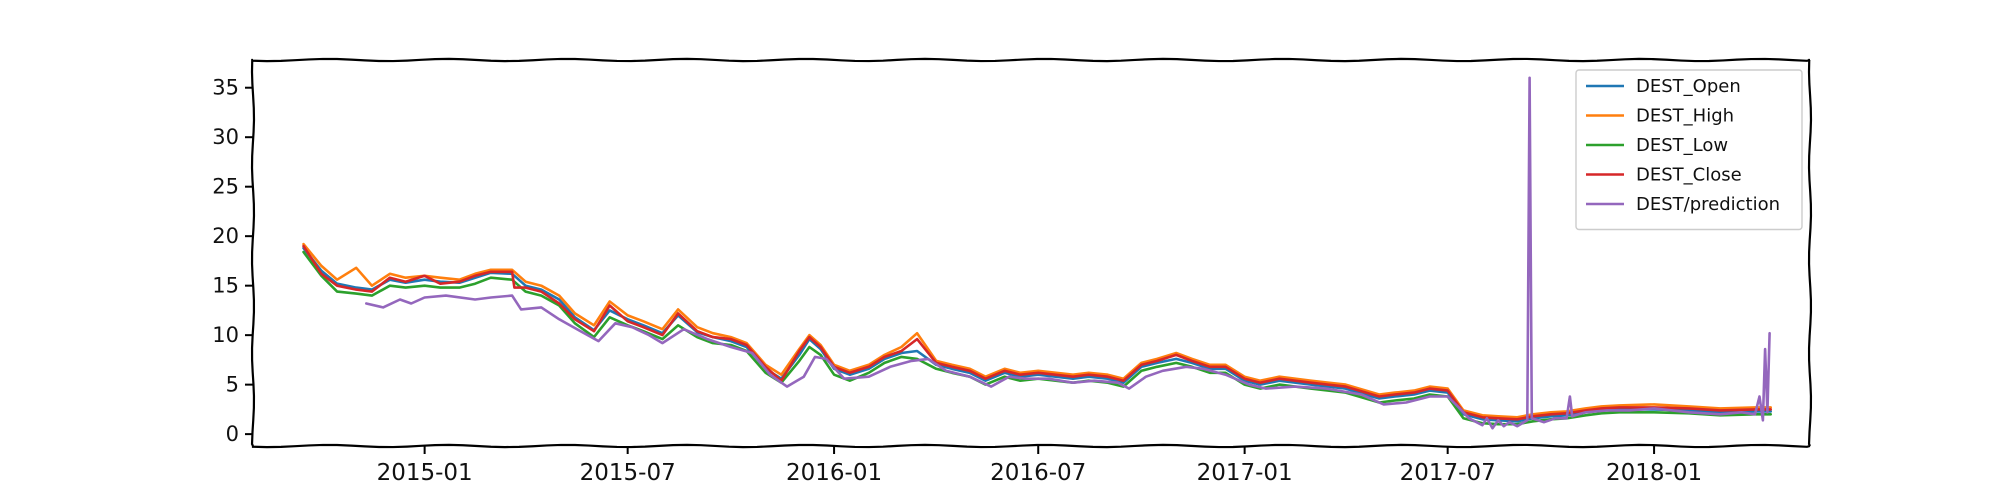  I want to click on y-tick-label: 10, so click(225, 335).